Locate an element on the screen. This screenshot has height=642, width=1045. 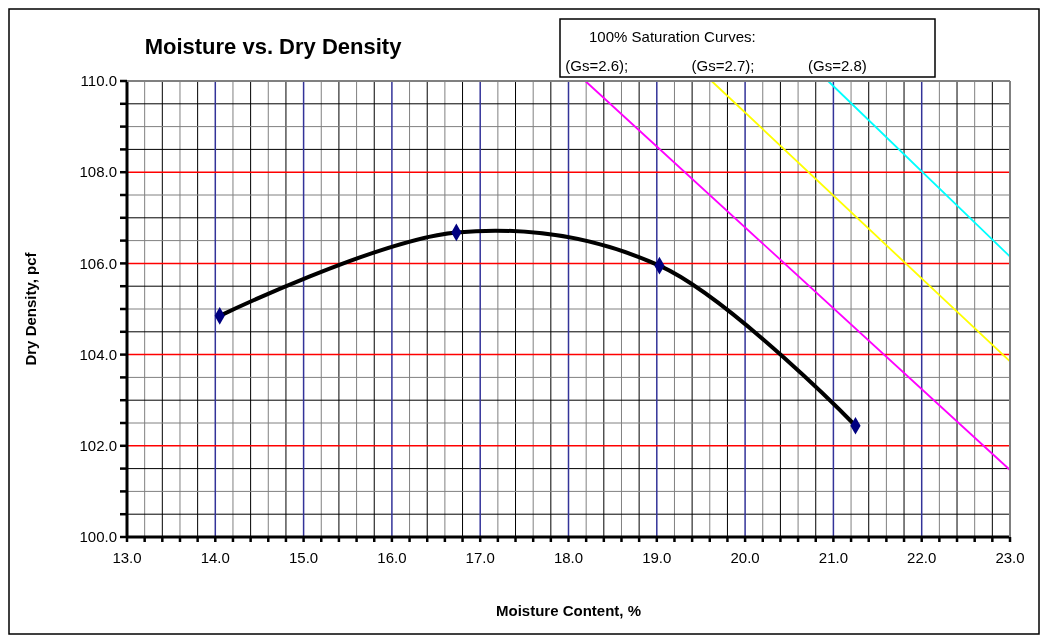
y-tick-label: 100.0 is located at coordinates (98, 537).